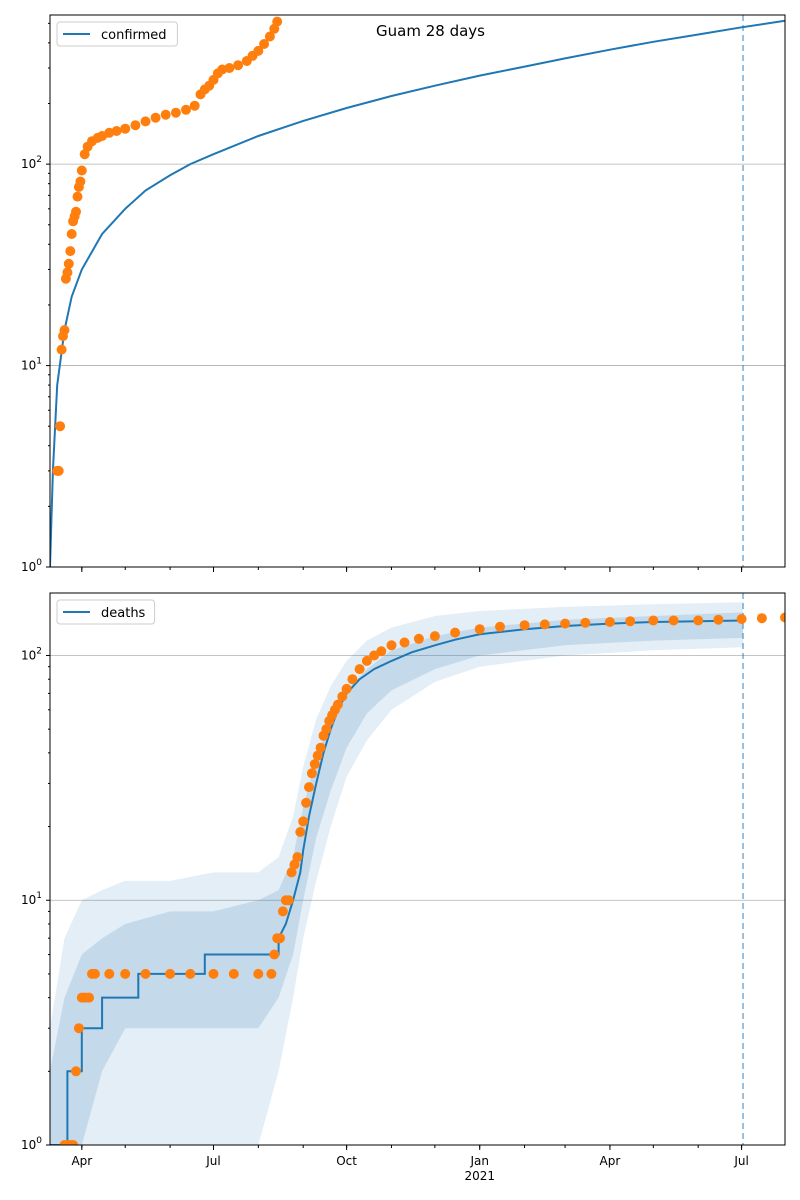 This screenshot has height=1200, width=800. I want to click on x-tick-sublabel: 2021, so click(479, 1176).